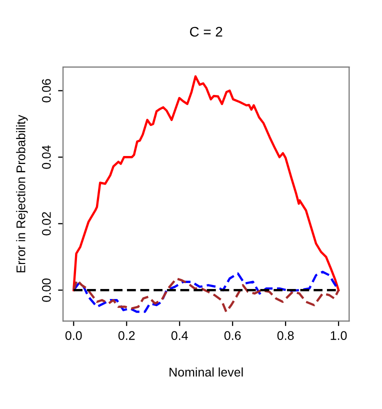 This screenshot has height=409, width=382. I want to click on chart-title: C = 2, so click(206, 31).